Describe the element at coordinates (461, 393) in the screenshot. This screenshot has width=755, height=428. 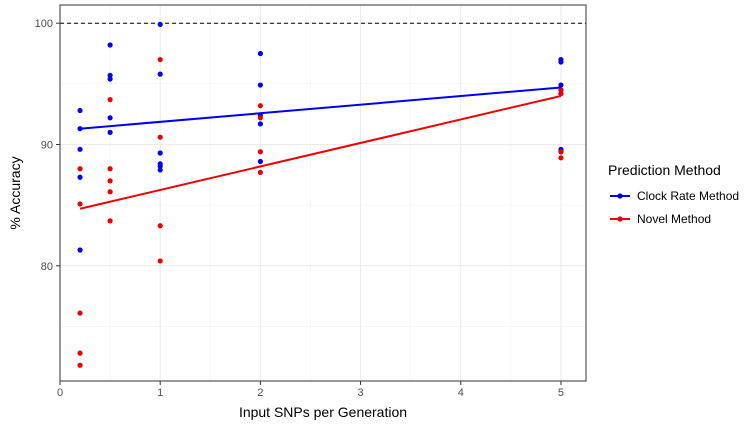
I see `x-tick-label: 4` at that location.